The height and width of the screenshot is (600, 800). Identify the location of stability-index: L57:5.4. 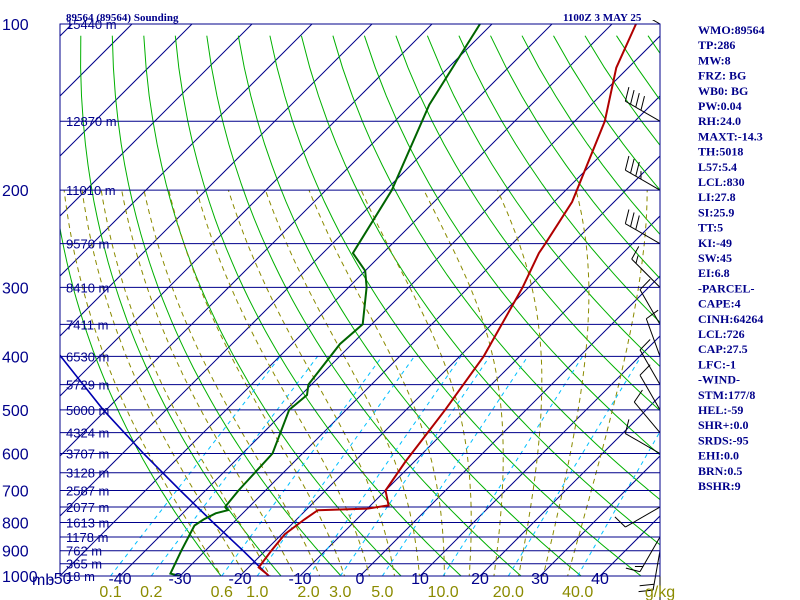
(717, 167).